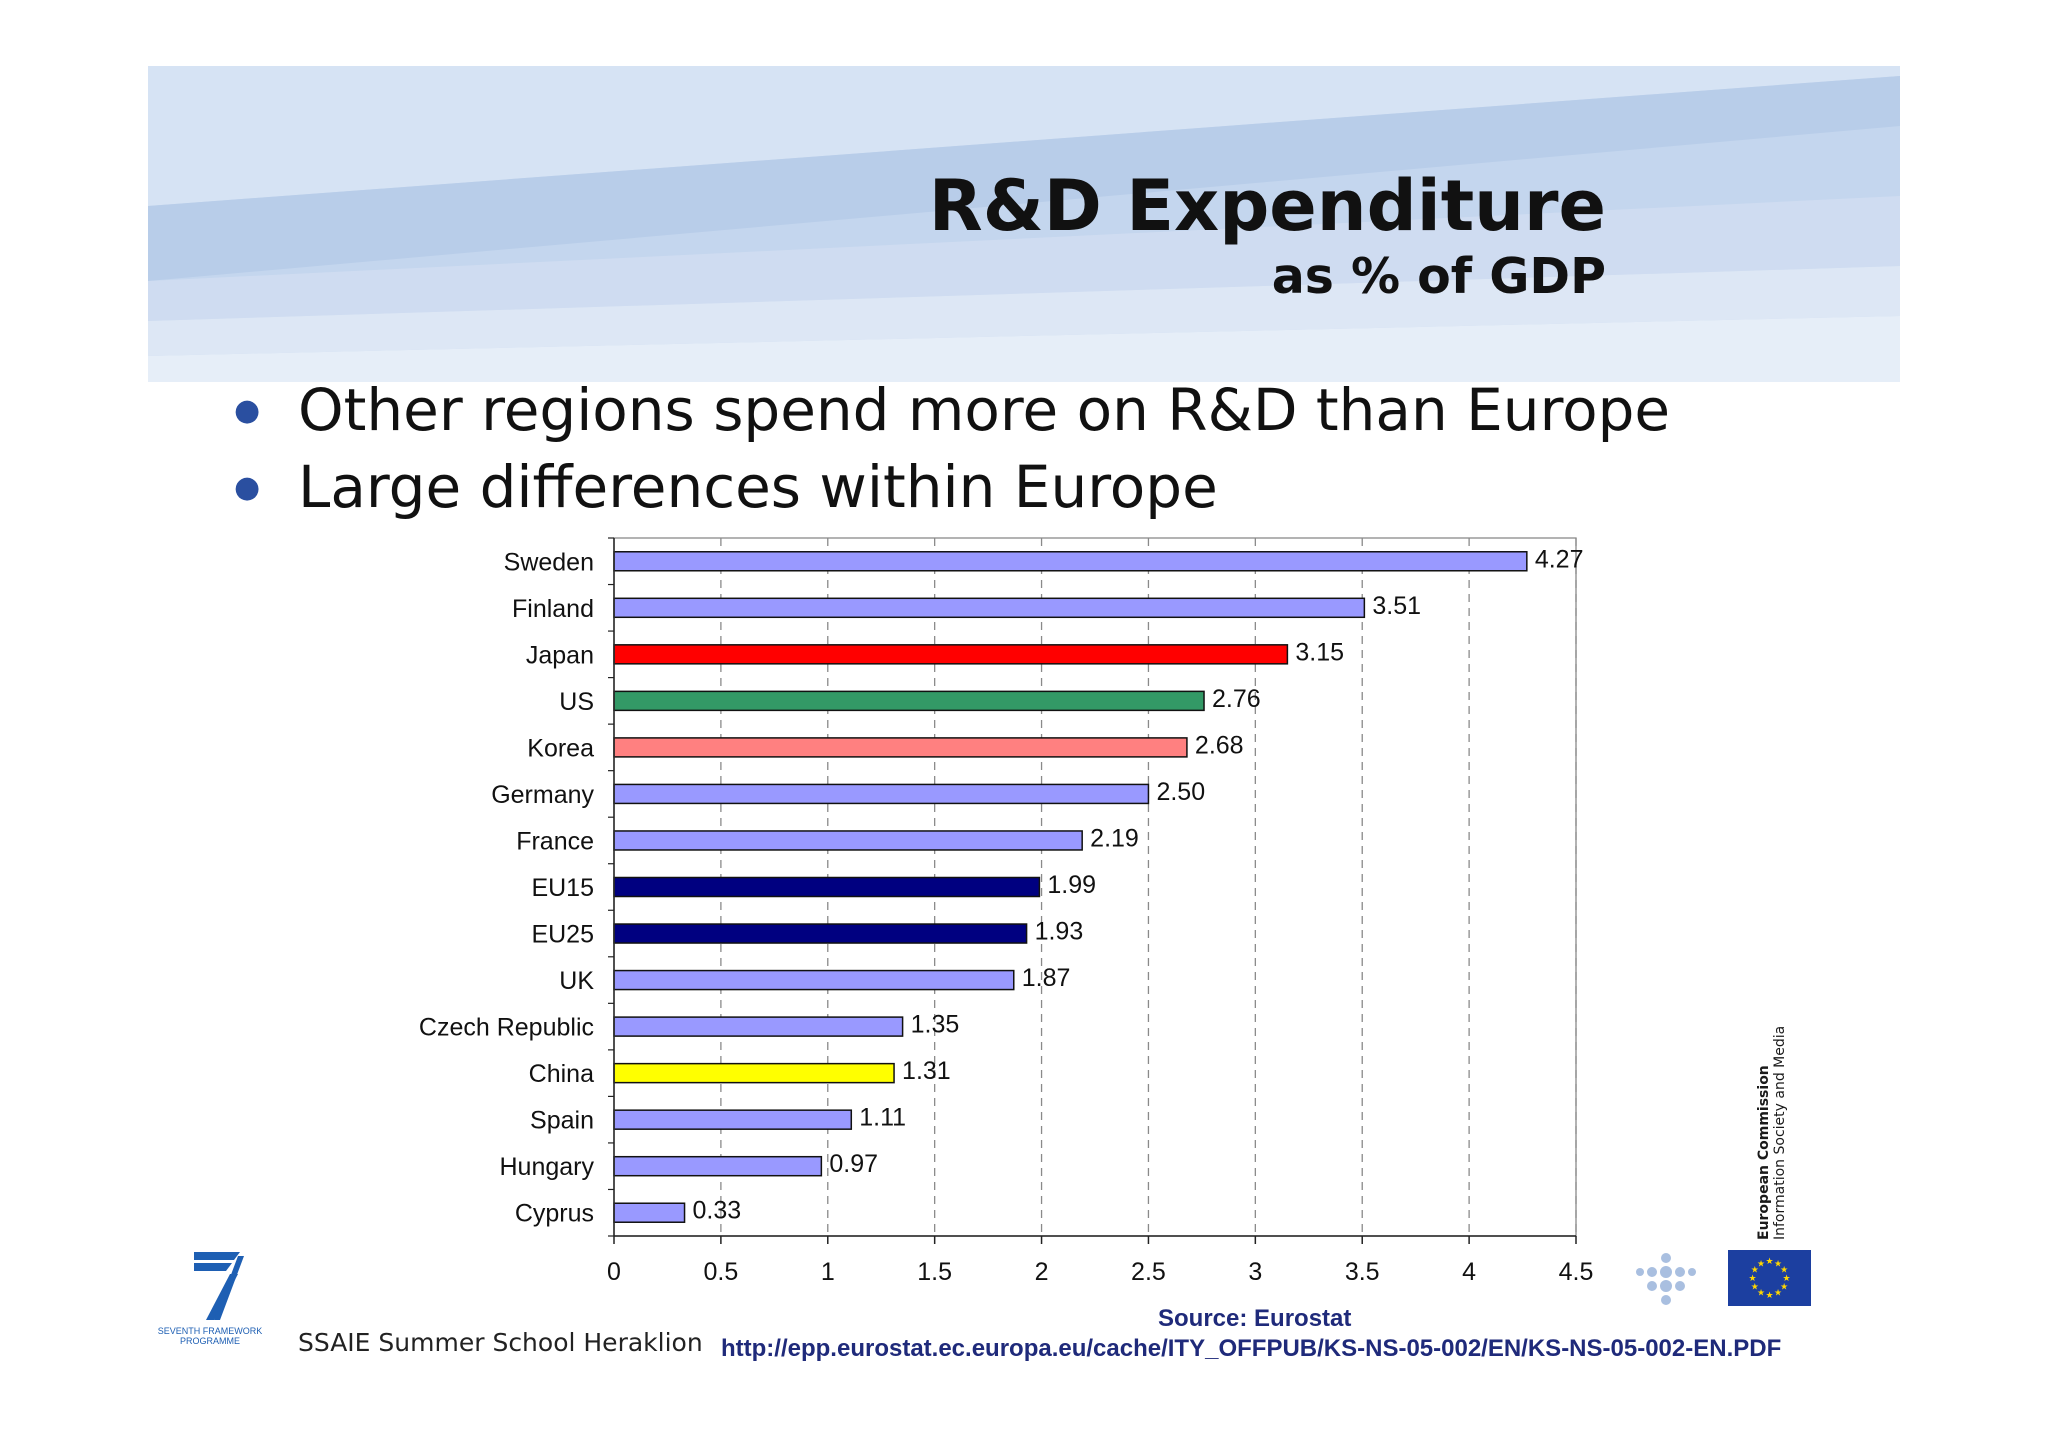  Describe the element at coordinates (1319, 652) in the screenshot. I see `value-label: 3.15` at that location.